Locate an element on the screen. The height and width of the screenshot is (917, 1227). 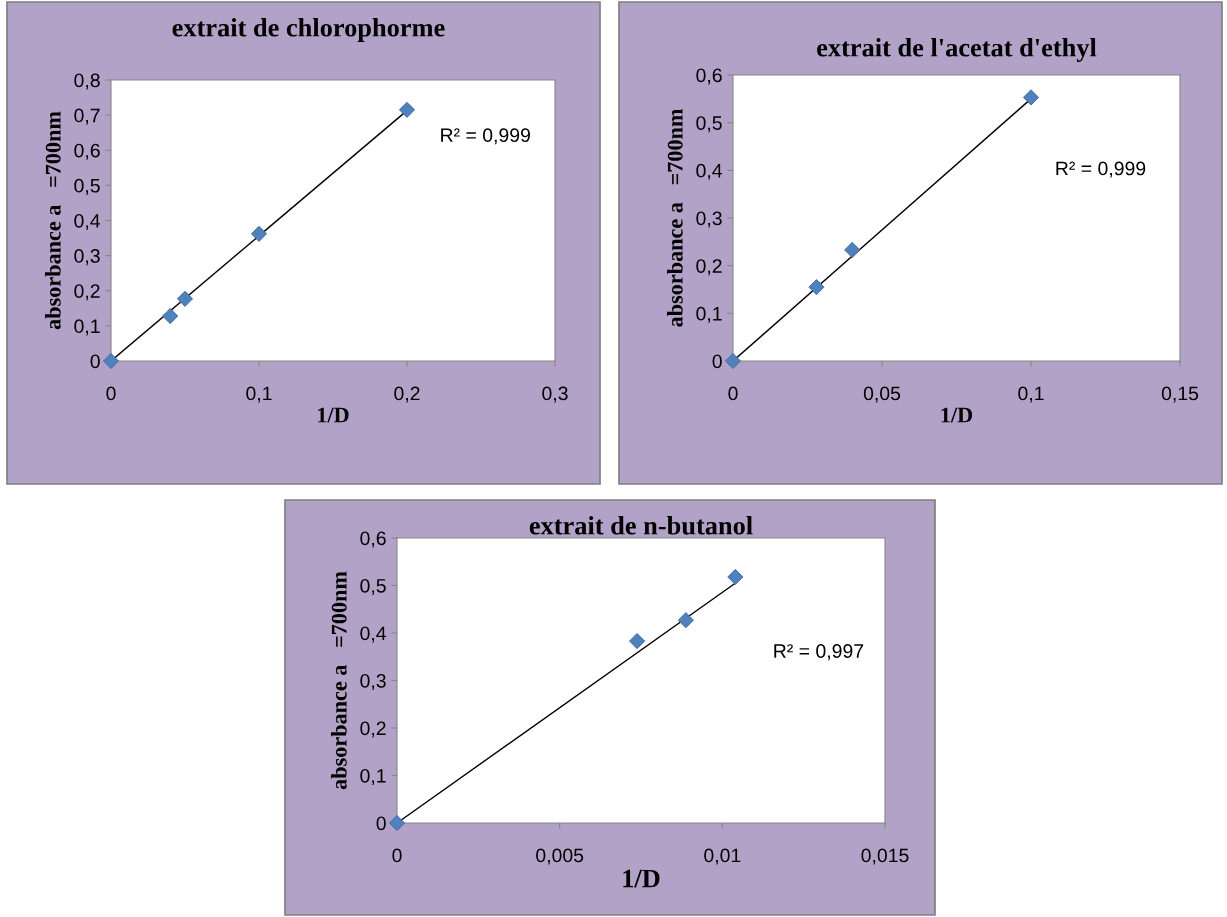
x-tick-label: 0,01 is located at coordinates (722, 856).